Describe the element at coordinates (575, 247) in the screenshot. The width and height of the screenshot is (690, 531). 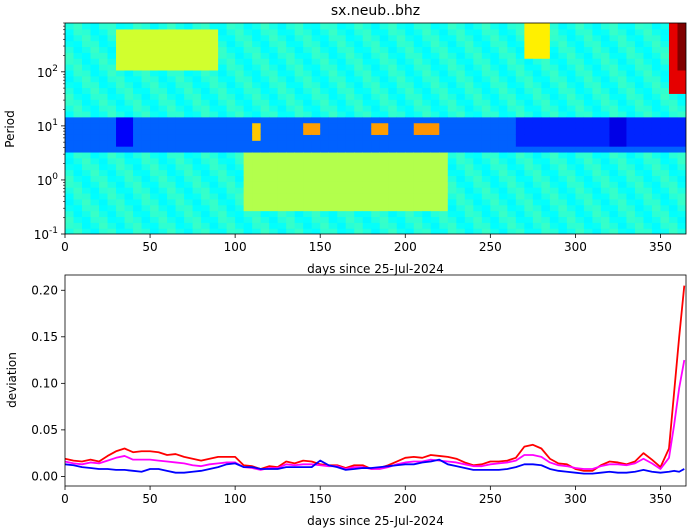
I see `heatmap-x-tick-label: 300` at that location.